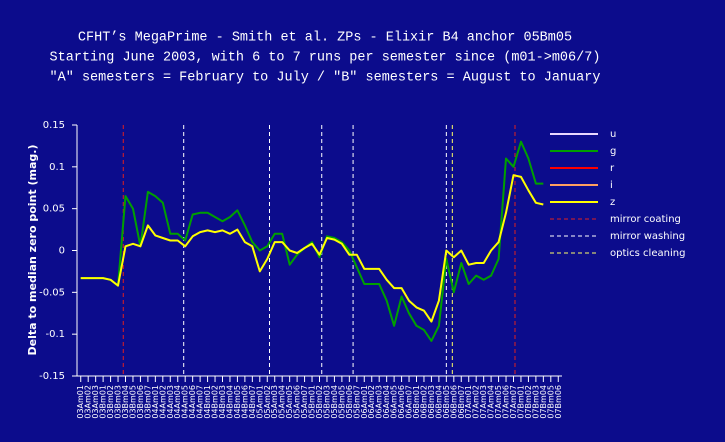 The width and height of the screenshot is (725, 442). Describe the element at coordinates (62, 251) in the screenshot. I see `y-tick-label: 0` at that location.